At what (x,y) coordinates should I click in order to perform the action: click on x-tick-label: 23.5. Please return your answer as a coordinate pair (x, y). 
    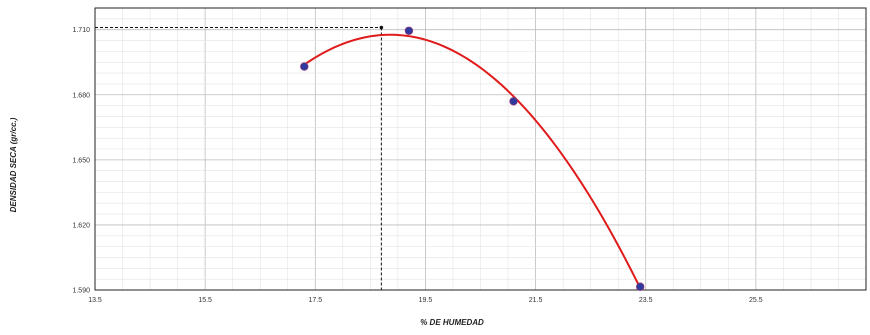
    Looking at the image, I should click on (646, 300).